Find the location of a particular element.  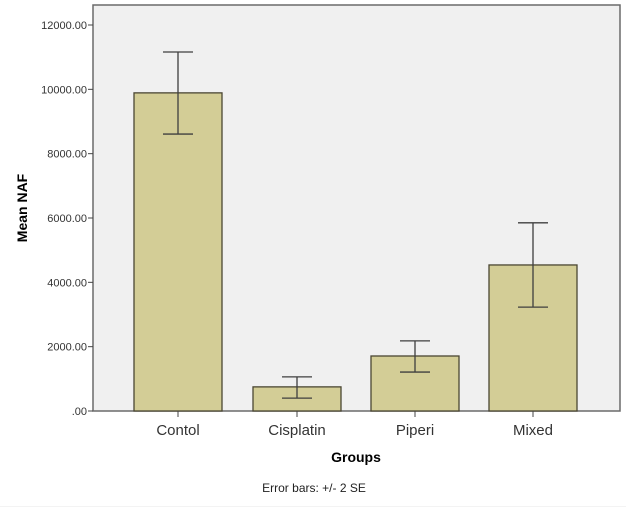

y-tick-label: .00 is located at coordinates (79, 412).